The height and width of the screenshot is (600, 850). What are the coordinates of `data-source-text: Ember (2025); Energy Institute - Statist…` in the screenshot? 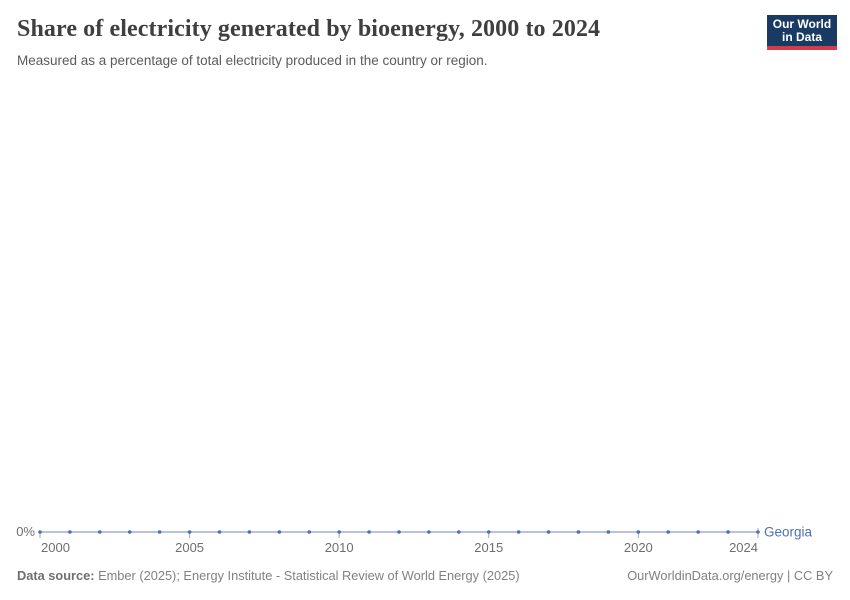 It's located at (307, 575).